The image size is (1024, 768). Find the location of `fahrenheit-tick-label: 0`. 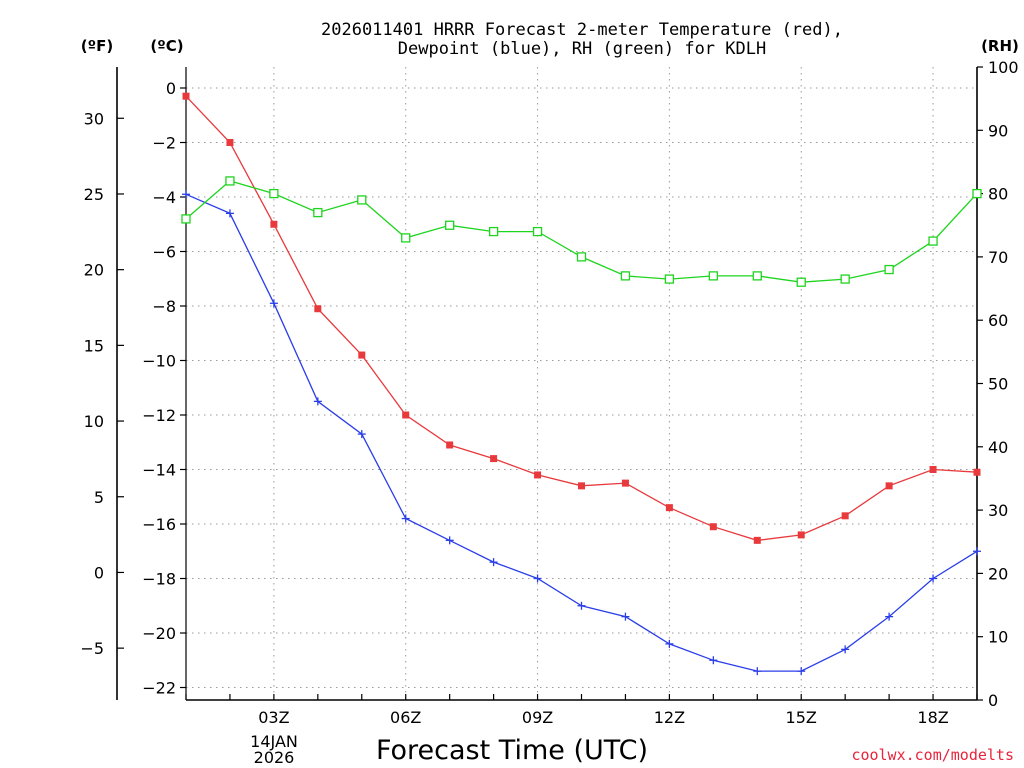

fahrenheit-tick-label: 0 is located at coordinates (99, 572).